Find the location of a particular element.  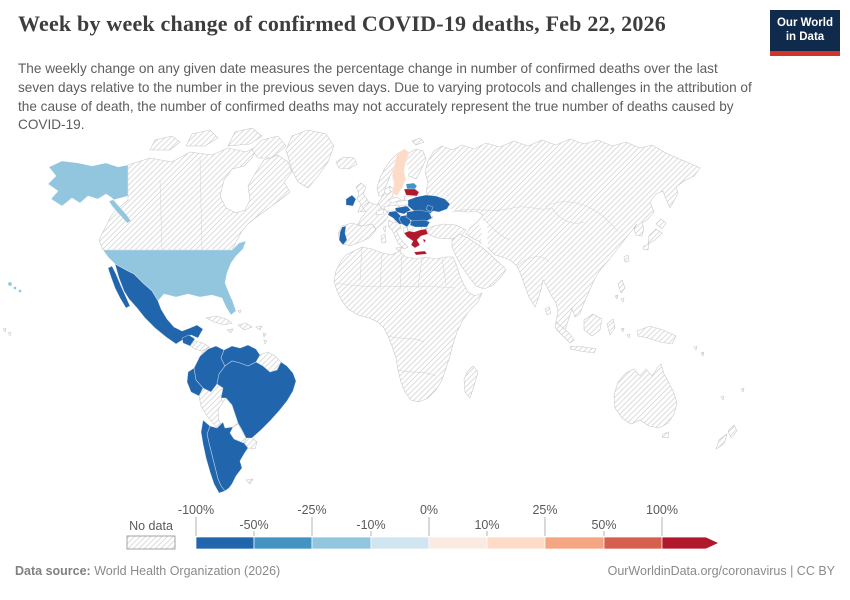

country-north-macedonia is located at coordinates (410, 228).